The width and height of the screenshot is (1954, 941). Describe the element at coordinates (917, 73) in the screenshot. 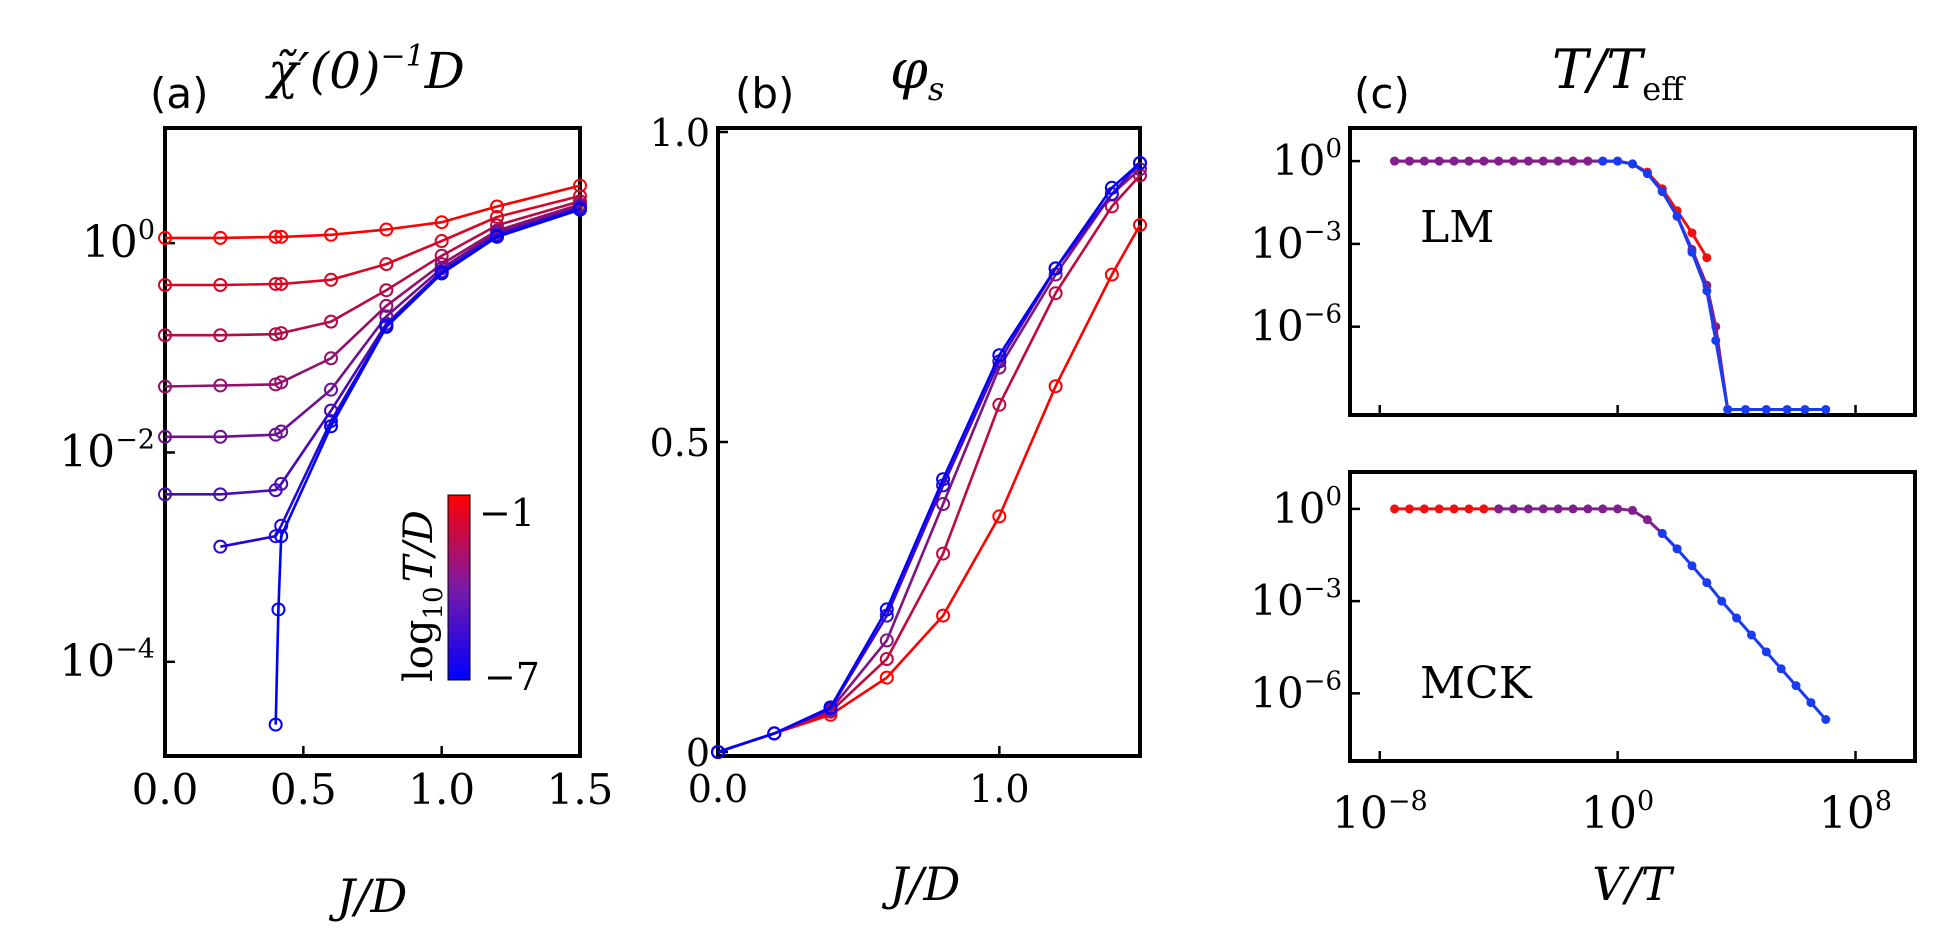

I see `panel-b-title: φs` at that location.